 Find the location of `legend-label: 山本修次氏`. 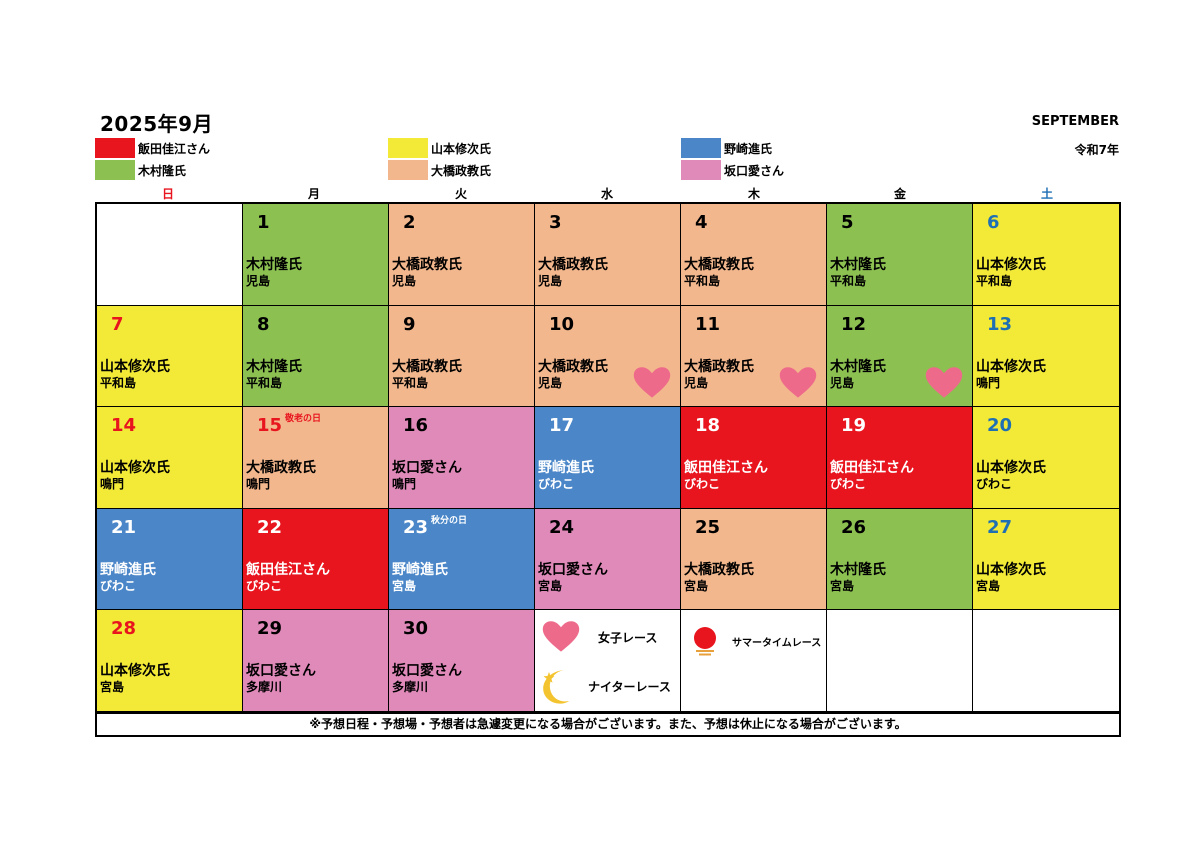

legend-label: 山本修次氏 is located at coordinates (461, 148).